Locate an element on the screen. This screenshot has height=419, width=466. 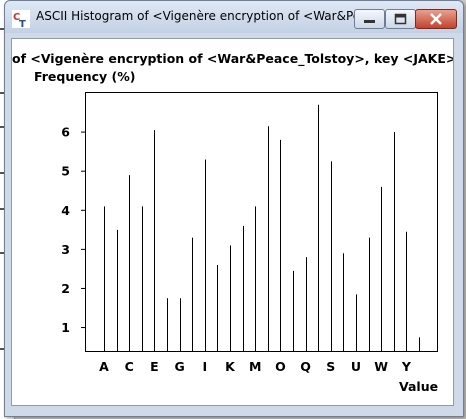
x-tick-label: K is located at coordinates (230, 366).